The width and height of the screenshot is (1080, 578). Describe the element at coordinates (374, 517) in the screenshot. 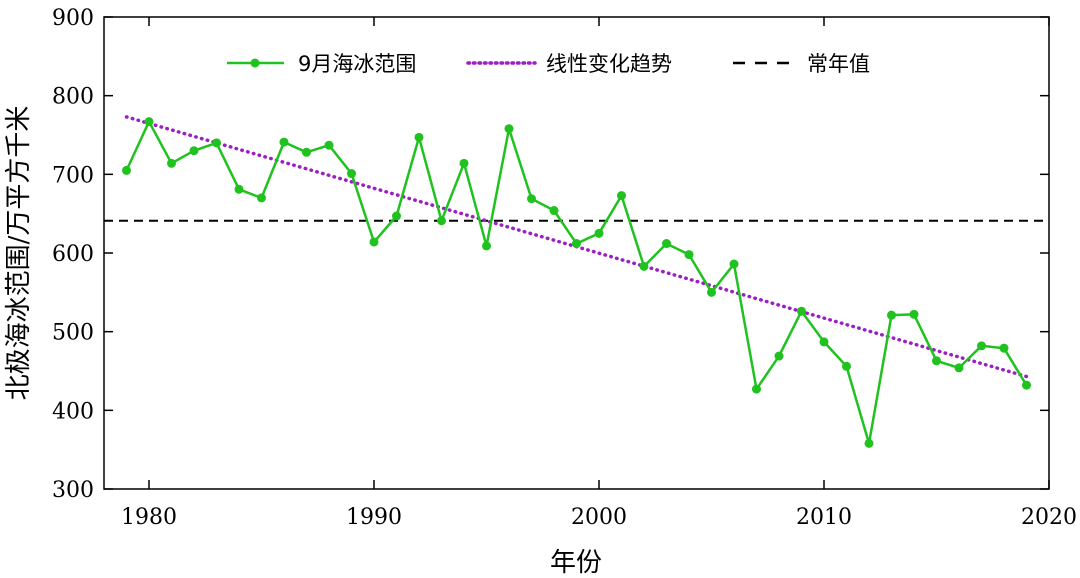

I see `x-tick-label: 1990` at that location.